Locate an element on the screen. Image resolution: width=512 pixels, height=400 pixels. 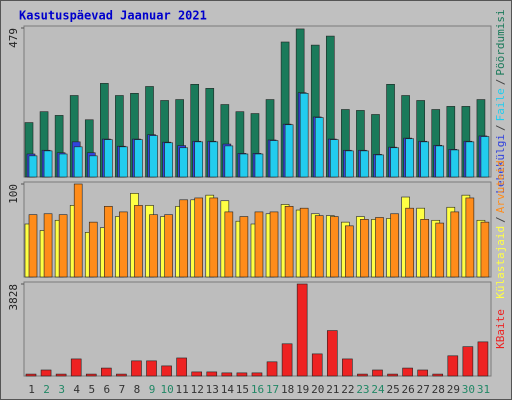
x-tick-label: 8 is located at coordinates (137, 389).